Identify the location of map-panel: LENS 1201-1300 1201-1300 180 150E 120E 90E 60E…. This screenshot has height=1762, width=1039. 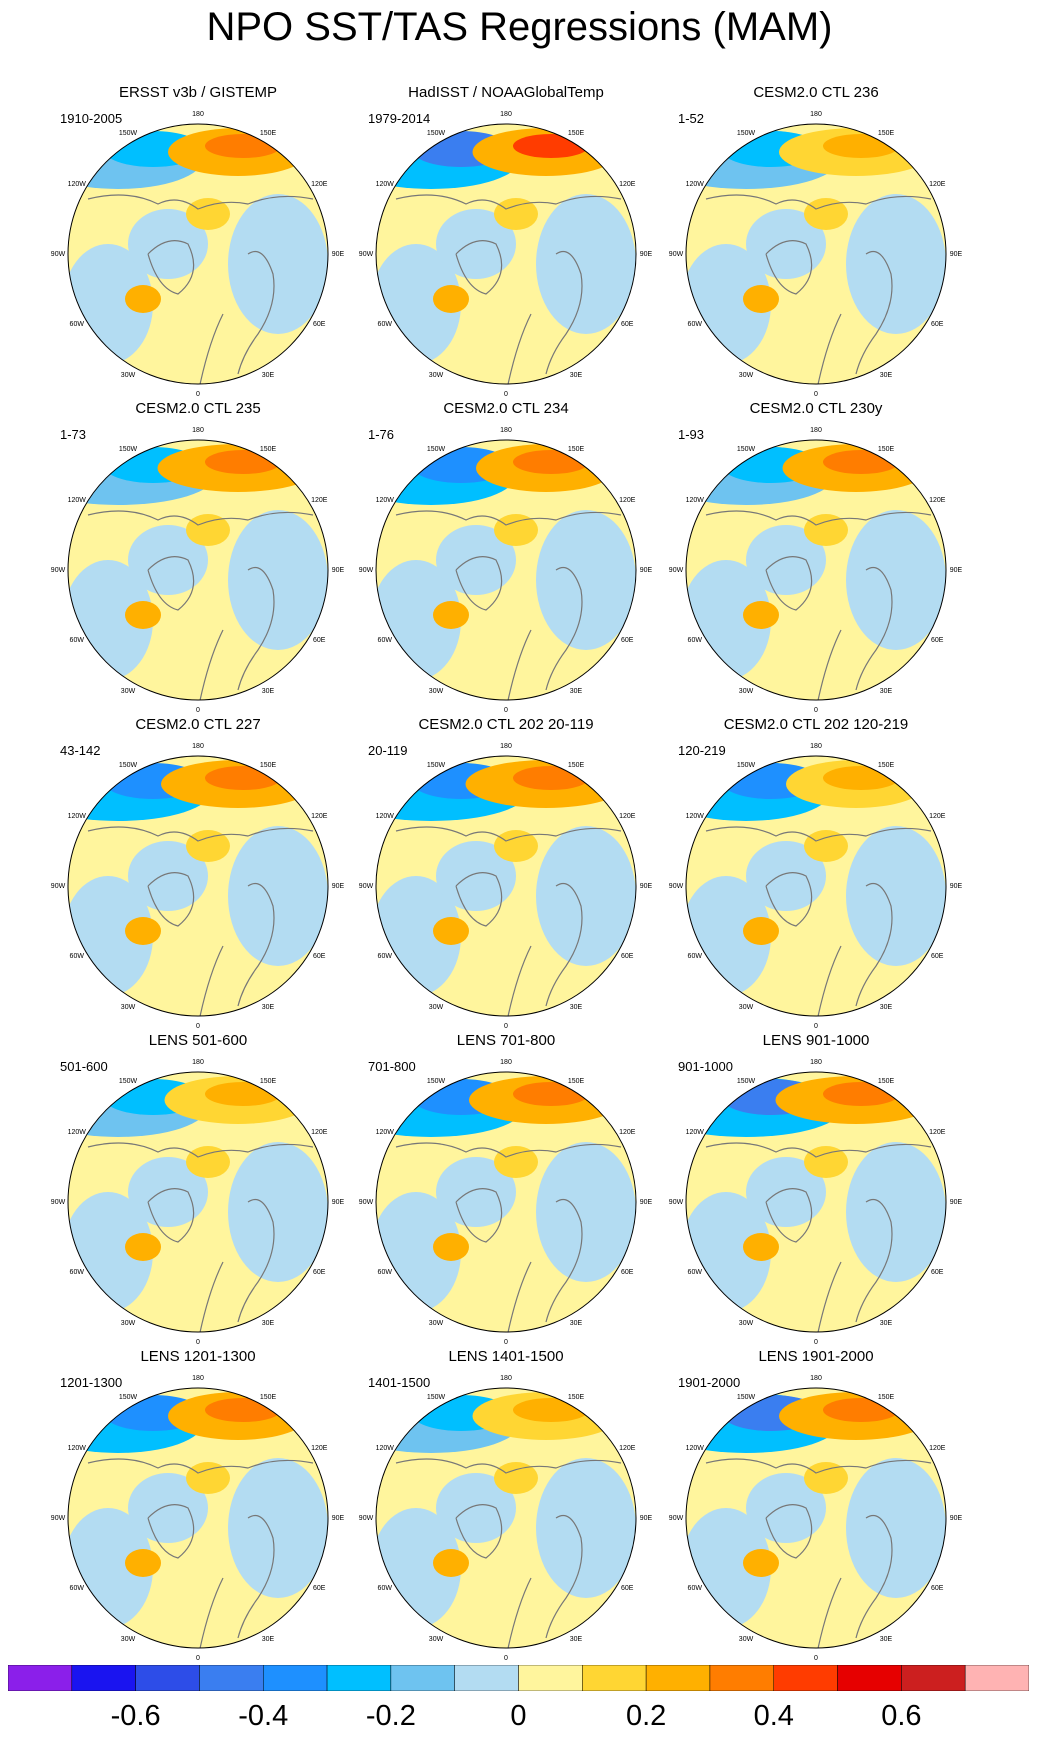
(198, 1507).